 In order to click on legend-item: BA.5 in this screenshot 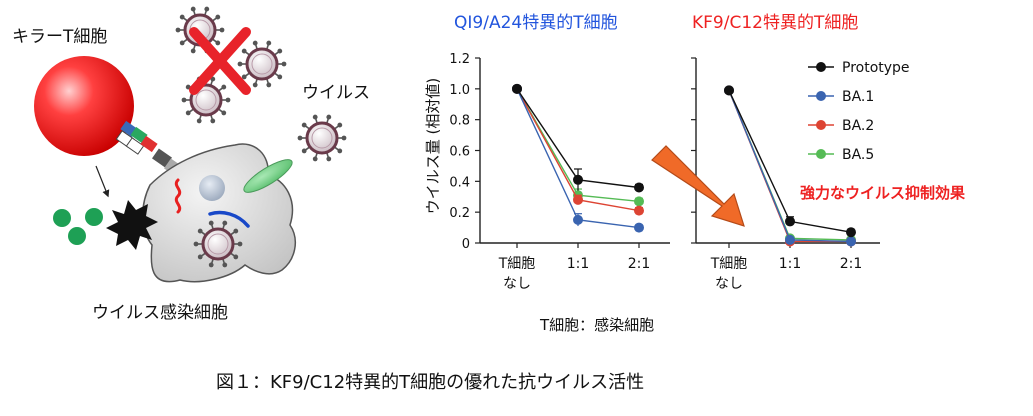, I will do `click(841, 155)`.